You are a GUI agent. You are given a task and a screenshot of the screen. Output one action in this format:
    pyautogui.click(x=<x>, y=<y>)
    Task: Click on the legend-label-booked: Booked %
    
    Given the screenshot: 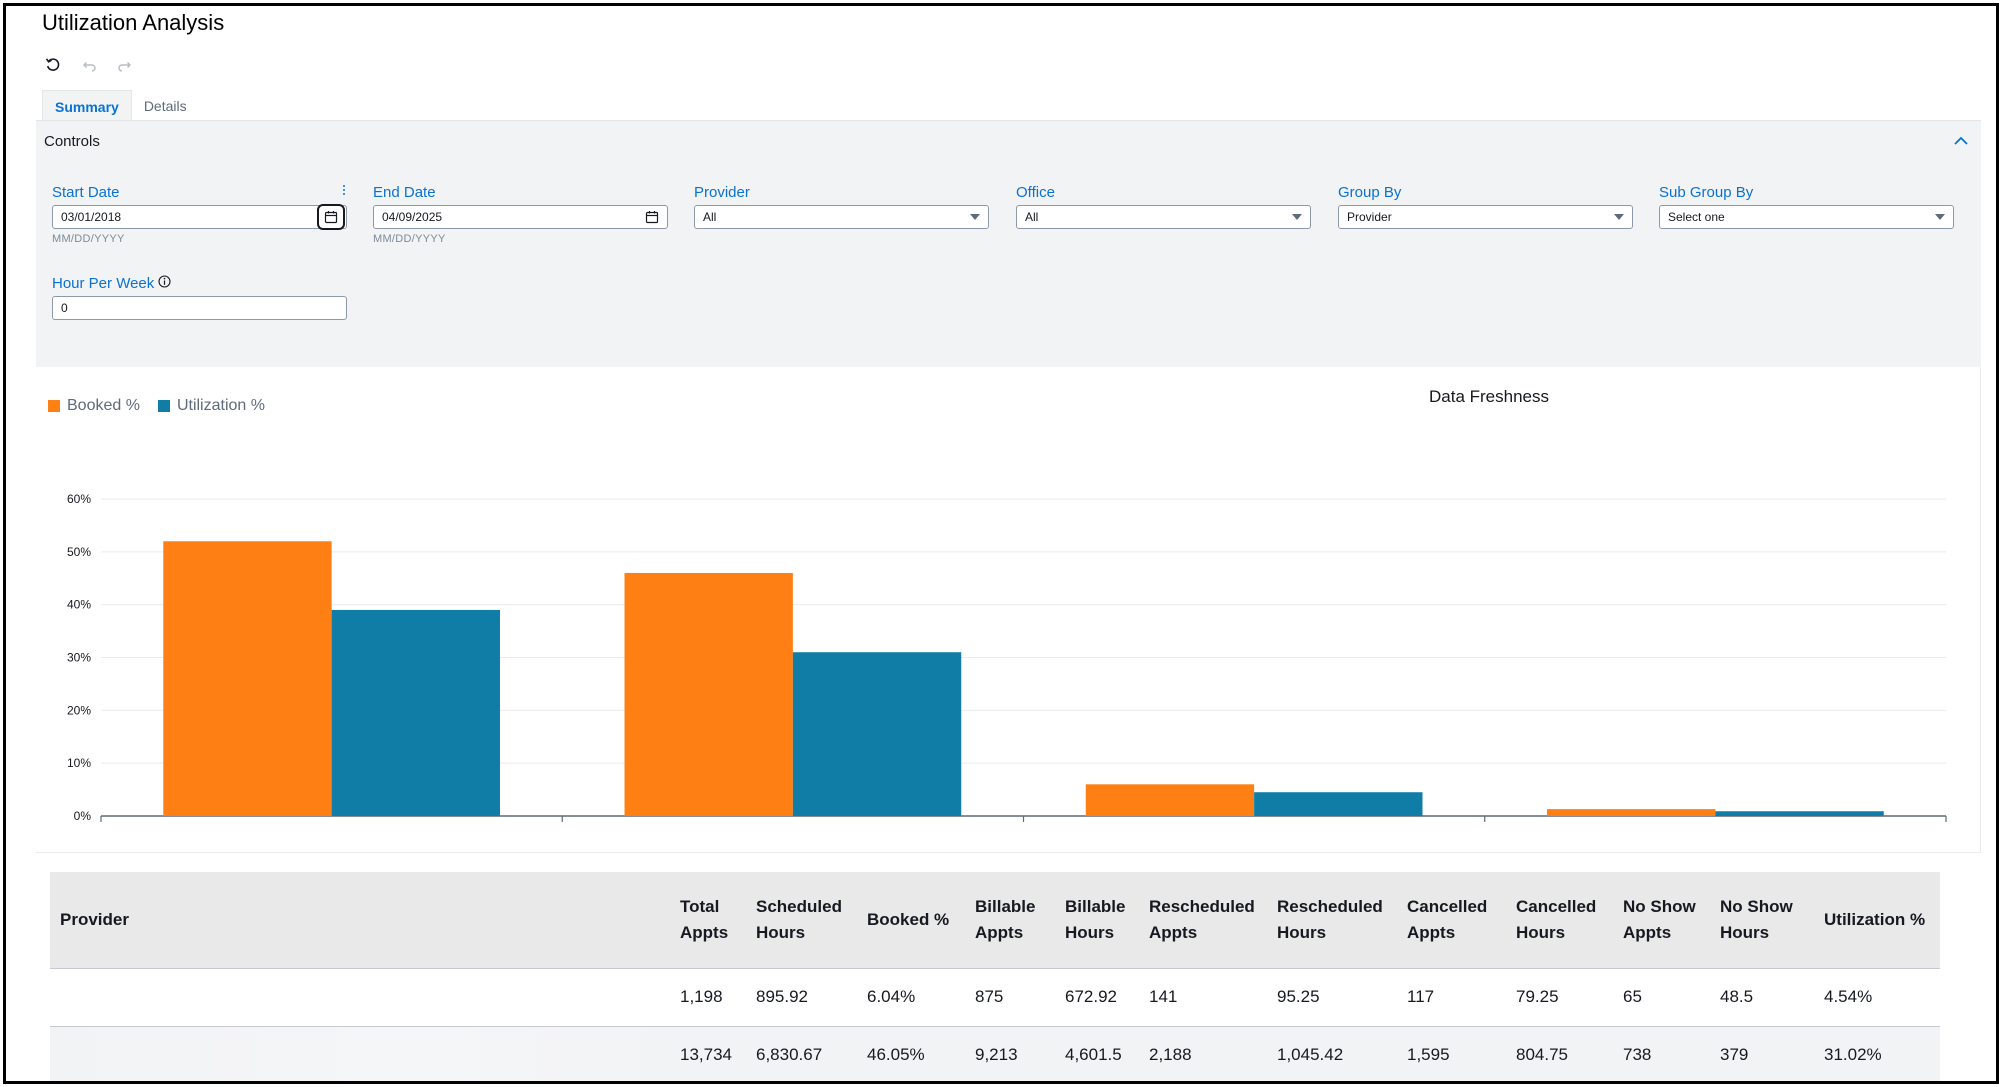 What is the action you would take?
    pyautogui.click(x=103, y=405)
    